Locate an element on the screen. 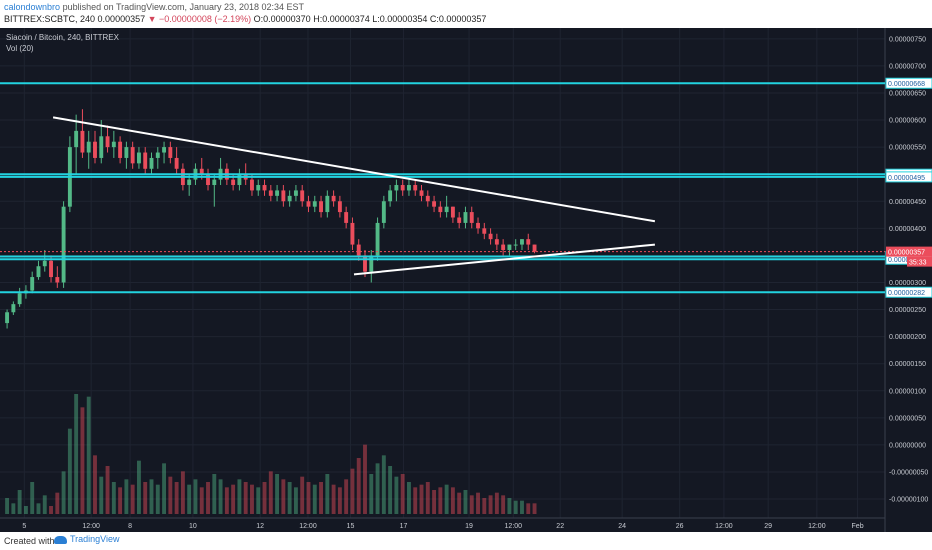  author-link: calondownbro is located at coordinates (32, 7).